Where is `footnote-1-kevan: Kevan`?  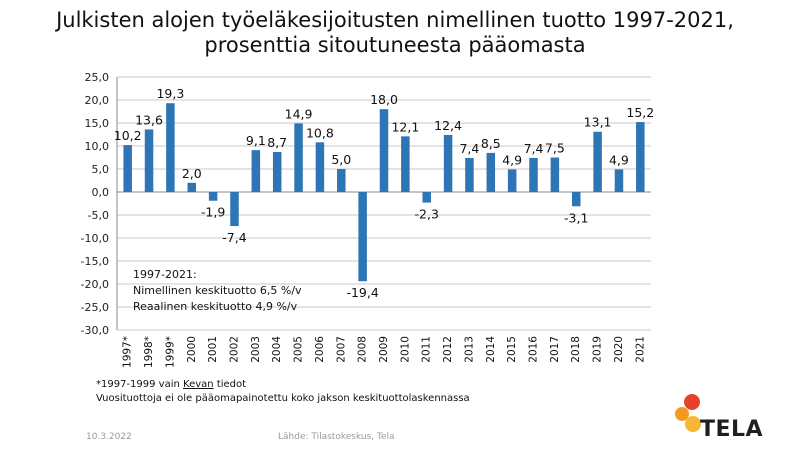
footnote-1-kevan: Kevan is located at coordinates (198, 384).